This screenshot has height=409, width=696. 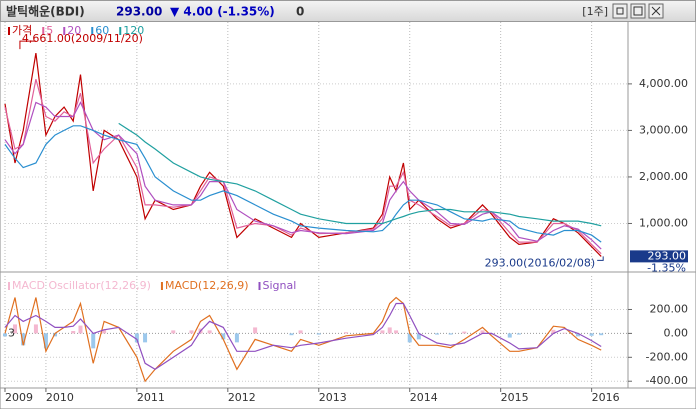 I want to click on legend-label: MACD(12,26,9), so click(x=207, y=285).